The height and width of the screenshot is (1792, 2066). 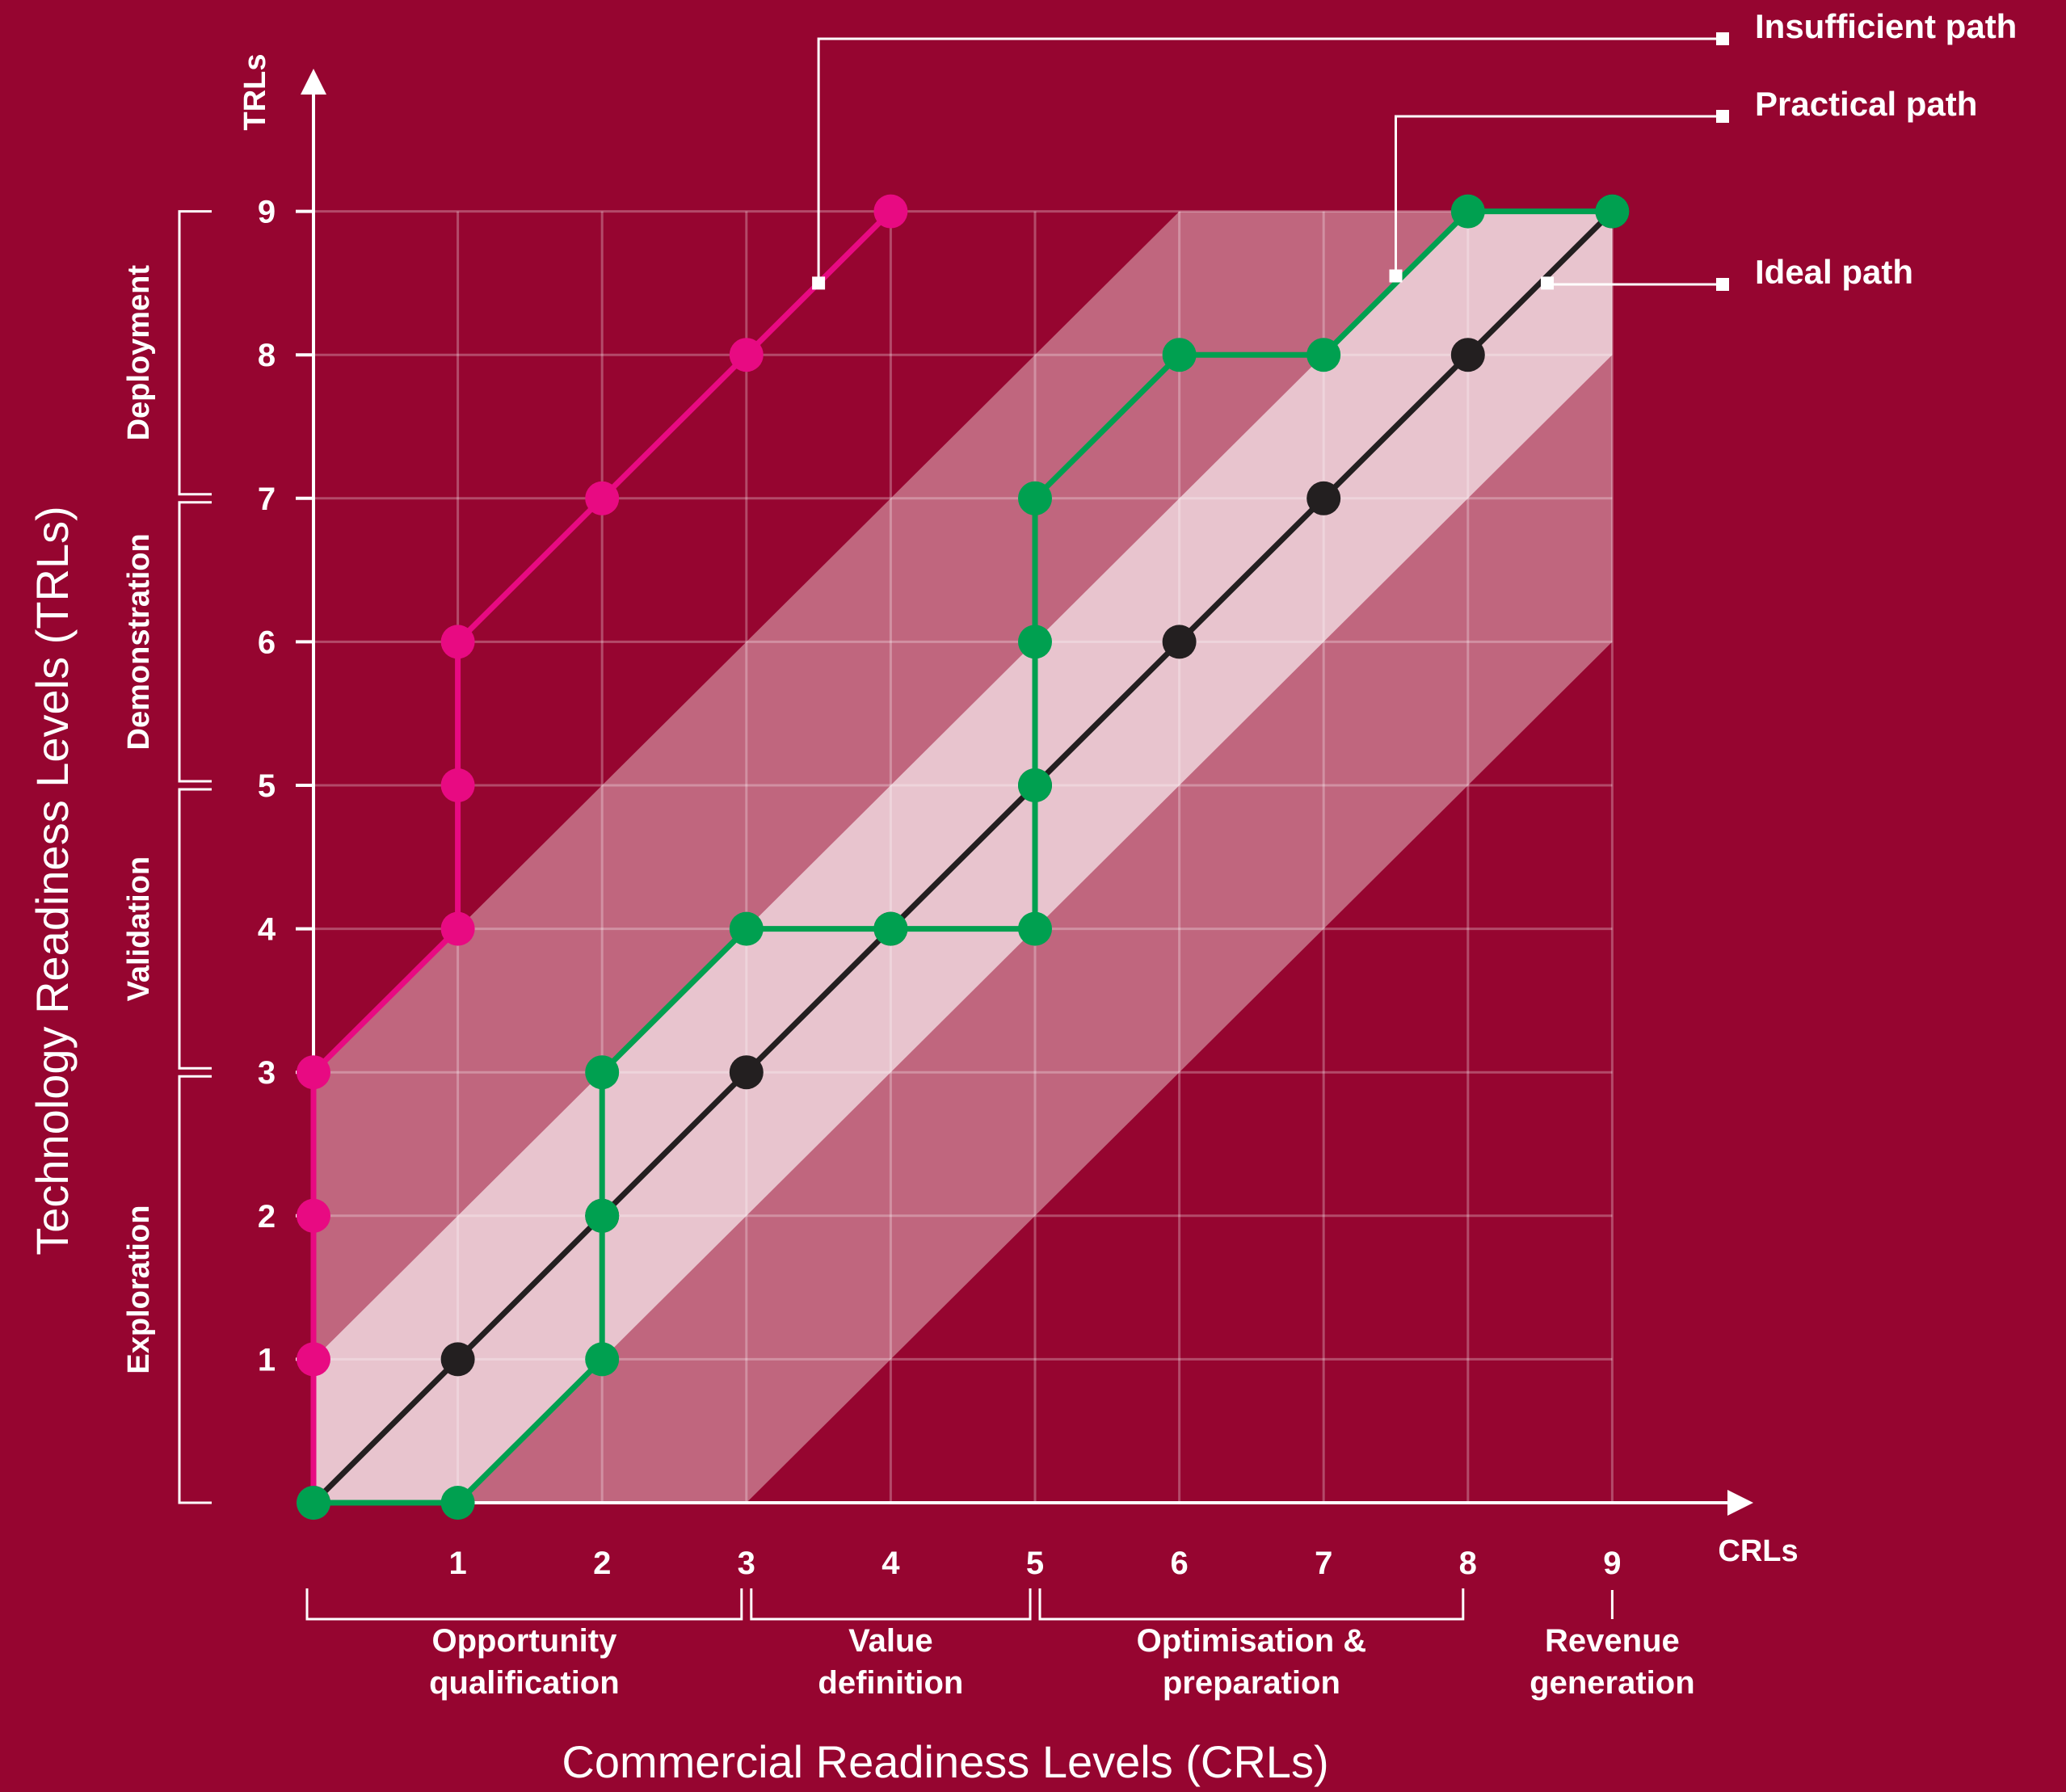 What do you see at coordinates (457, 1563) in the screenshot?
I see `x-tick-label: 1` at bounding box center [457, 1563].